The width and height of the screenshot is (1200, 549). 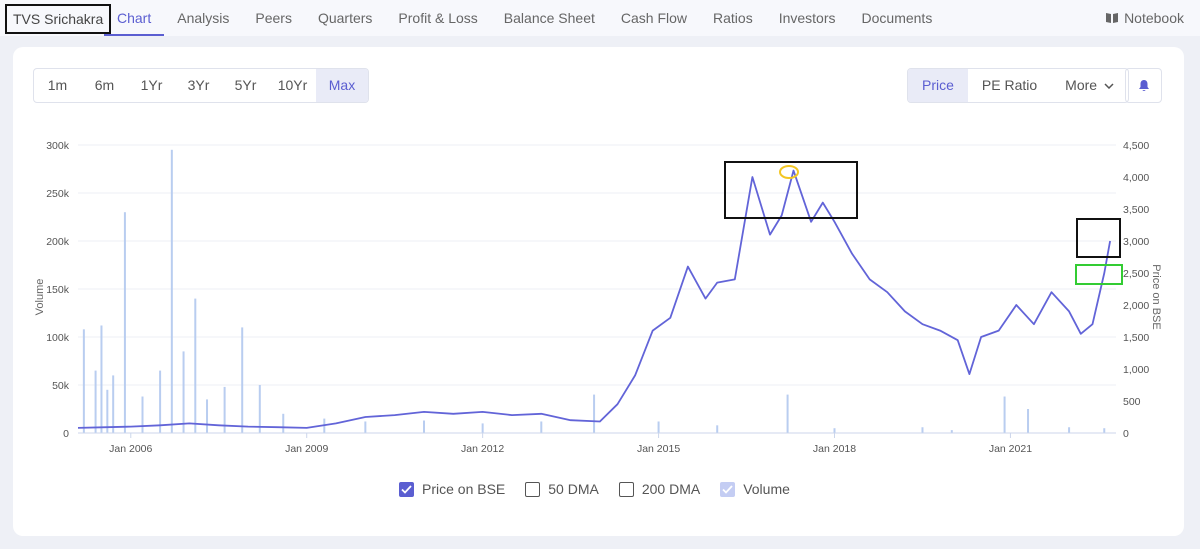 I want to click on left-tick-label: 50k, so click(x=61, y=386).